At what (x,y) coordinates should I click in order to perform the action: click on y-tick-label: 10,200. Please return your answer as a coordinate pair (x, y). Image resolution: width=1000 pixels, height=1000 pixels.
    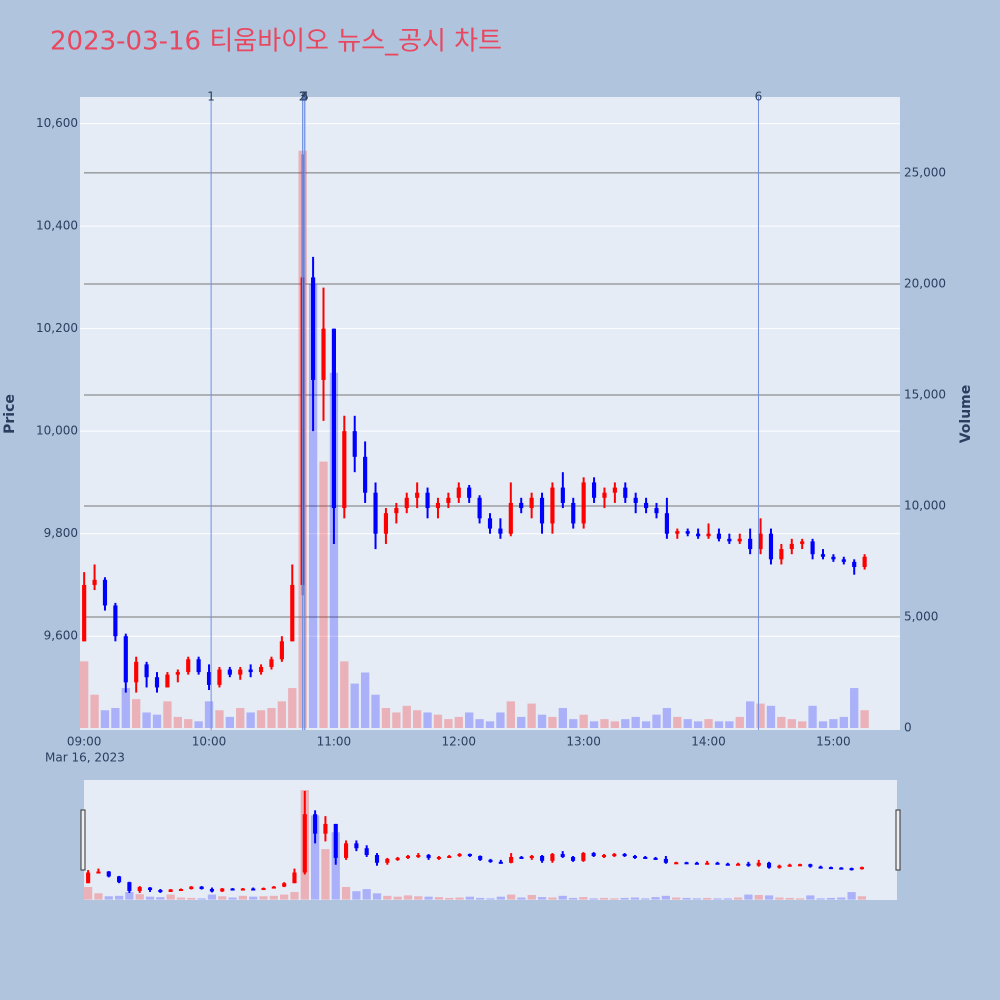
    Looking at the image, I should click on (57, 328).